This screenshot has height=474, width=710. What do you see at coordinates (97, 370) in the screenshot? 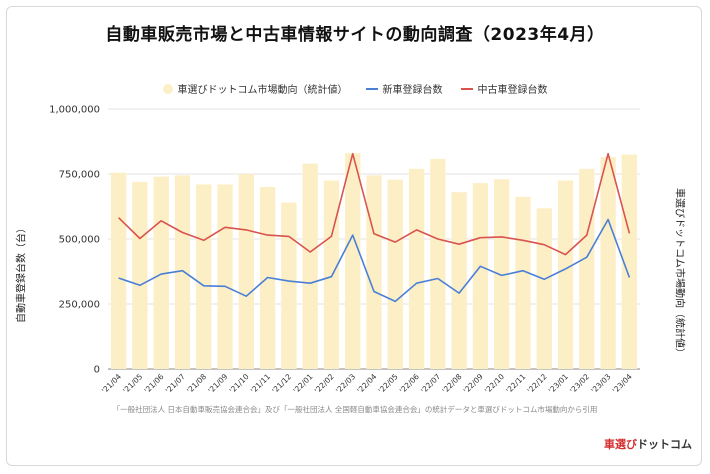
I see `y-tick-label: 0` at bounding box center [97, 370].